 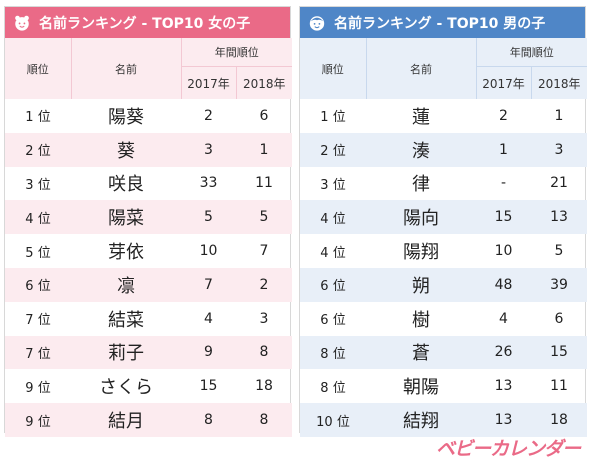 I want to click on name-column-header: 名前, so click(x=420, y=68).